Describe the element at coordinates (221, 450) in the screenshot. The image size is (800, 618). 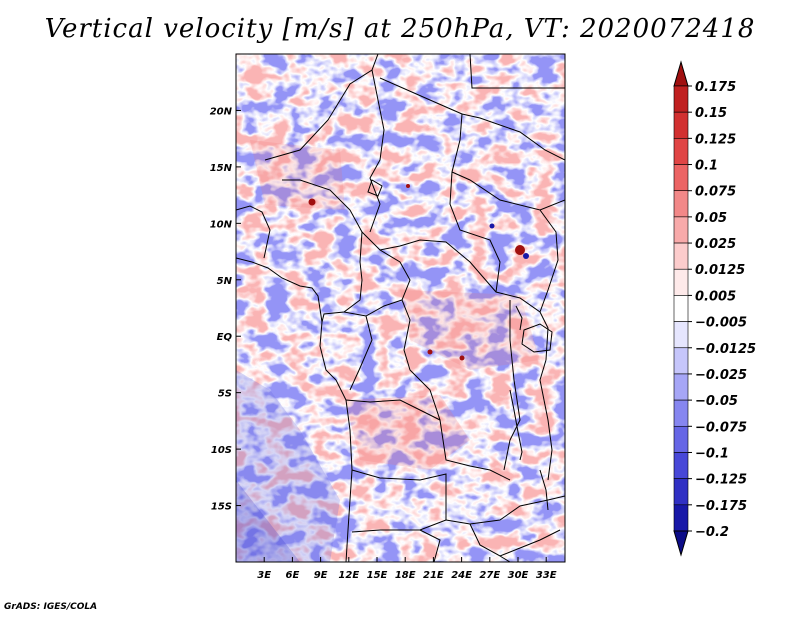
I see `lat-tick-label: 10S` at that location.